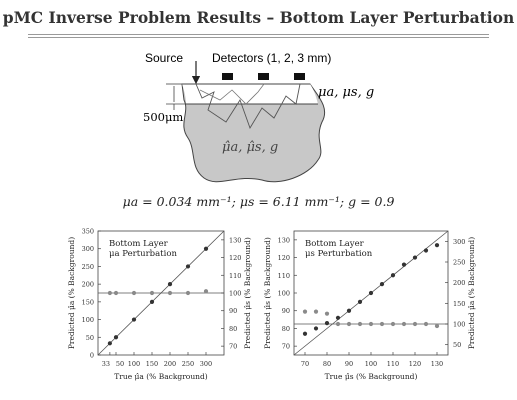 The width and height of the screenshot is (517, 400). I want to click on chart2-x-tick-label: 120, so click(415, 364).